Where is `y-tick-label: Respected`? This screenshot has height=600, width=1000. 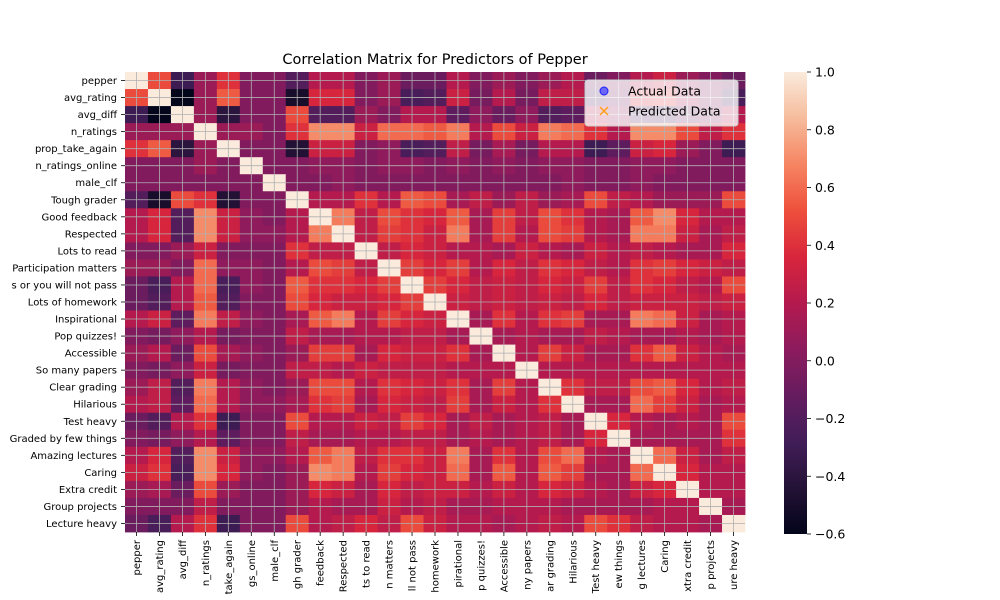
y-tick-label: Respected is located at coordinates (91, 234).